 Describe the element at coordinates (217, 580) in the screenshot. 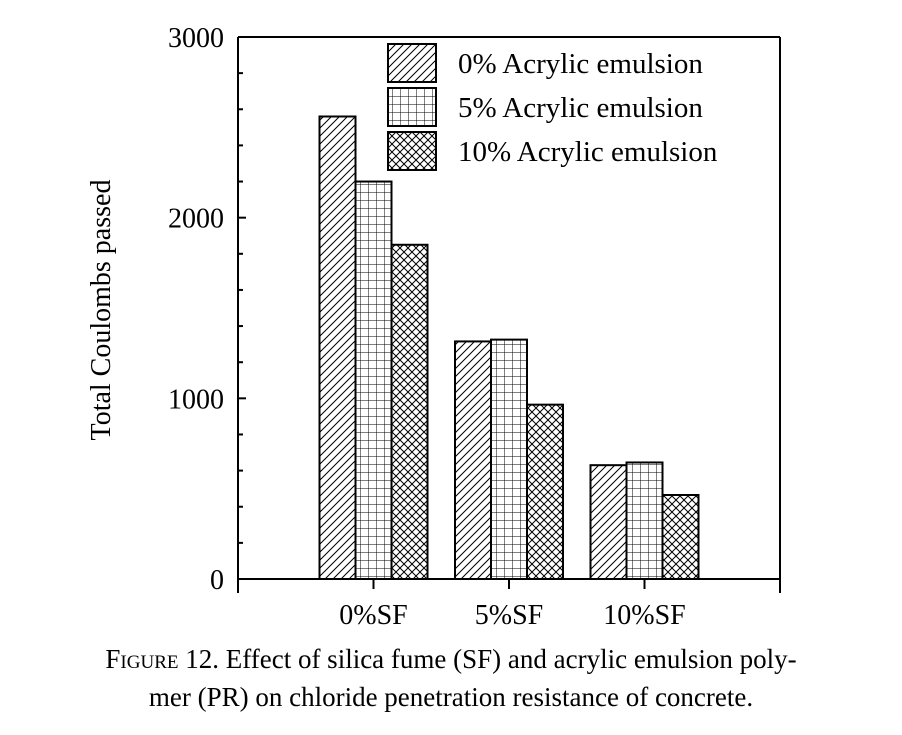

I see `y-tick-label: 0` at that location.